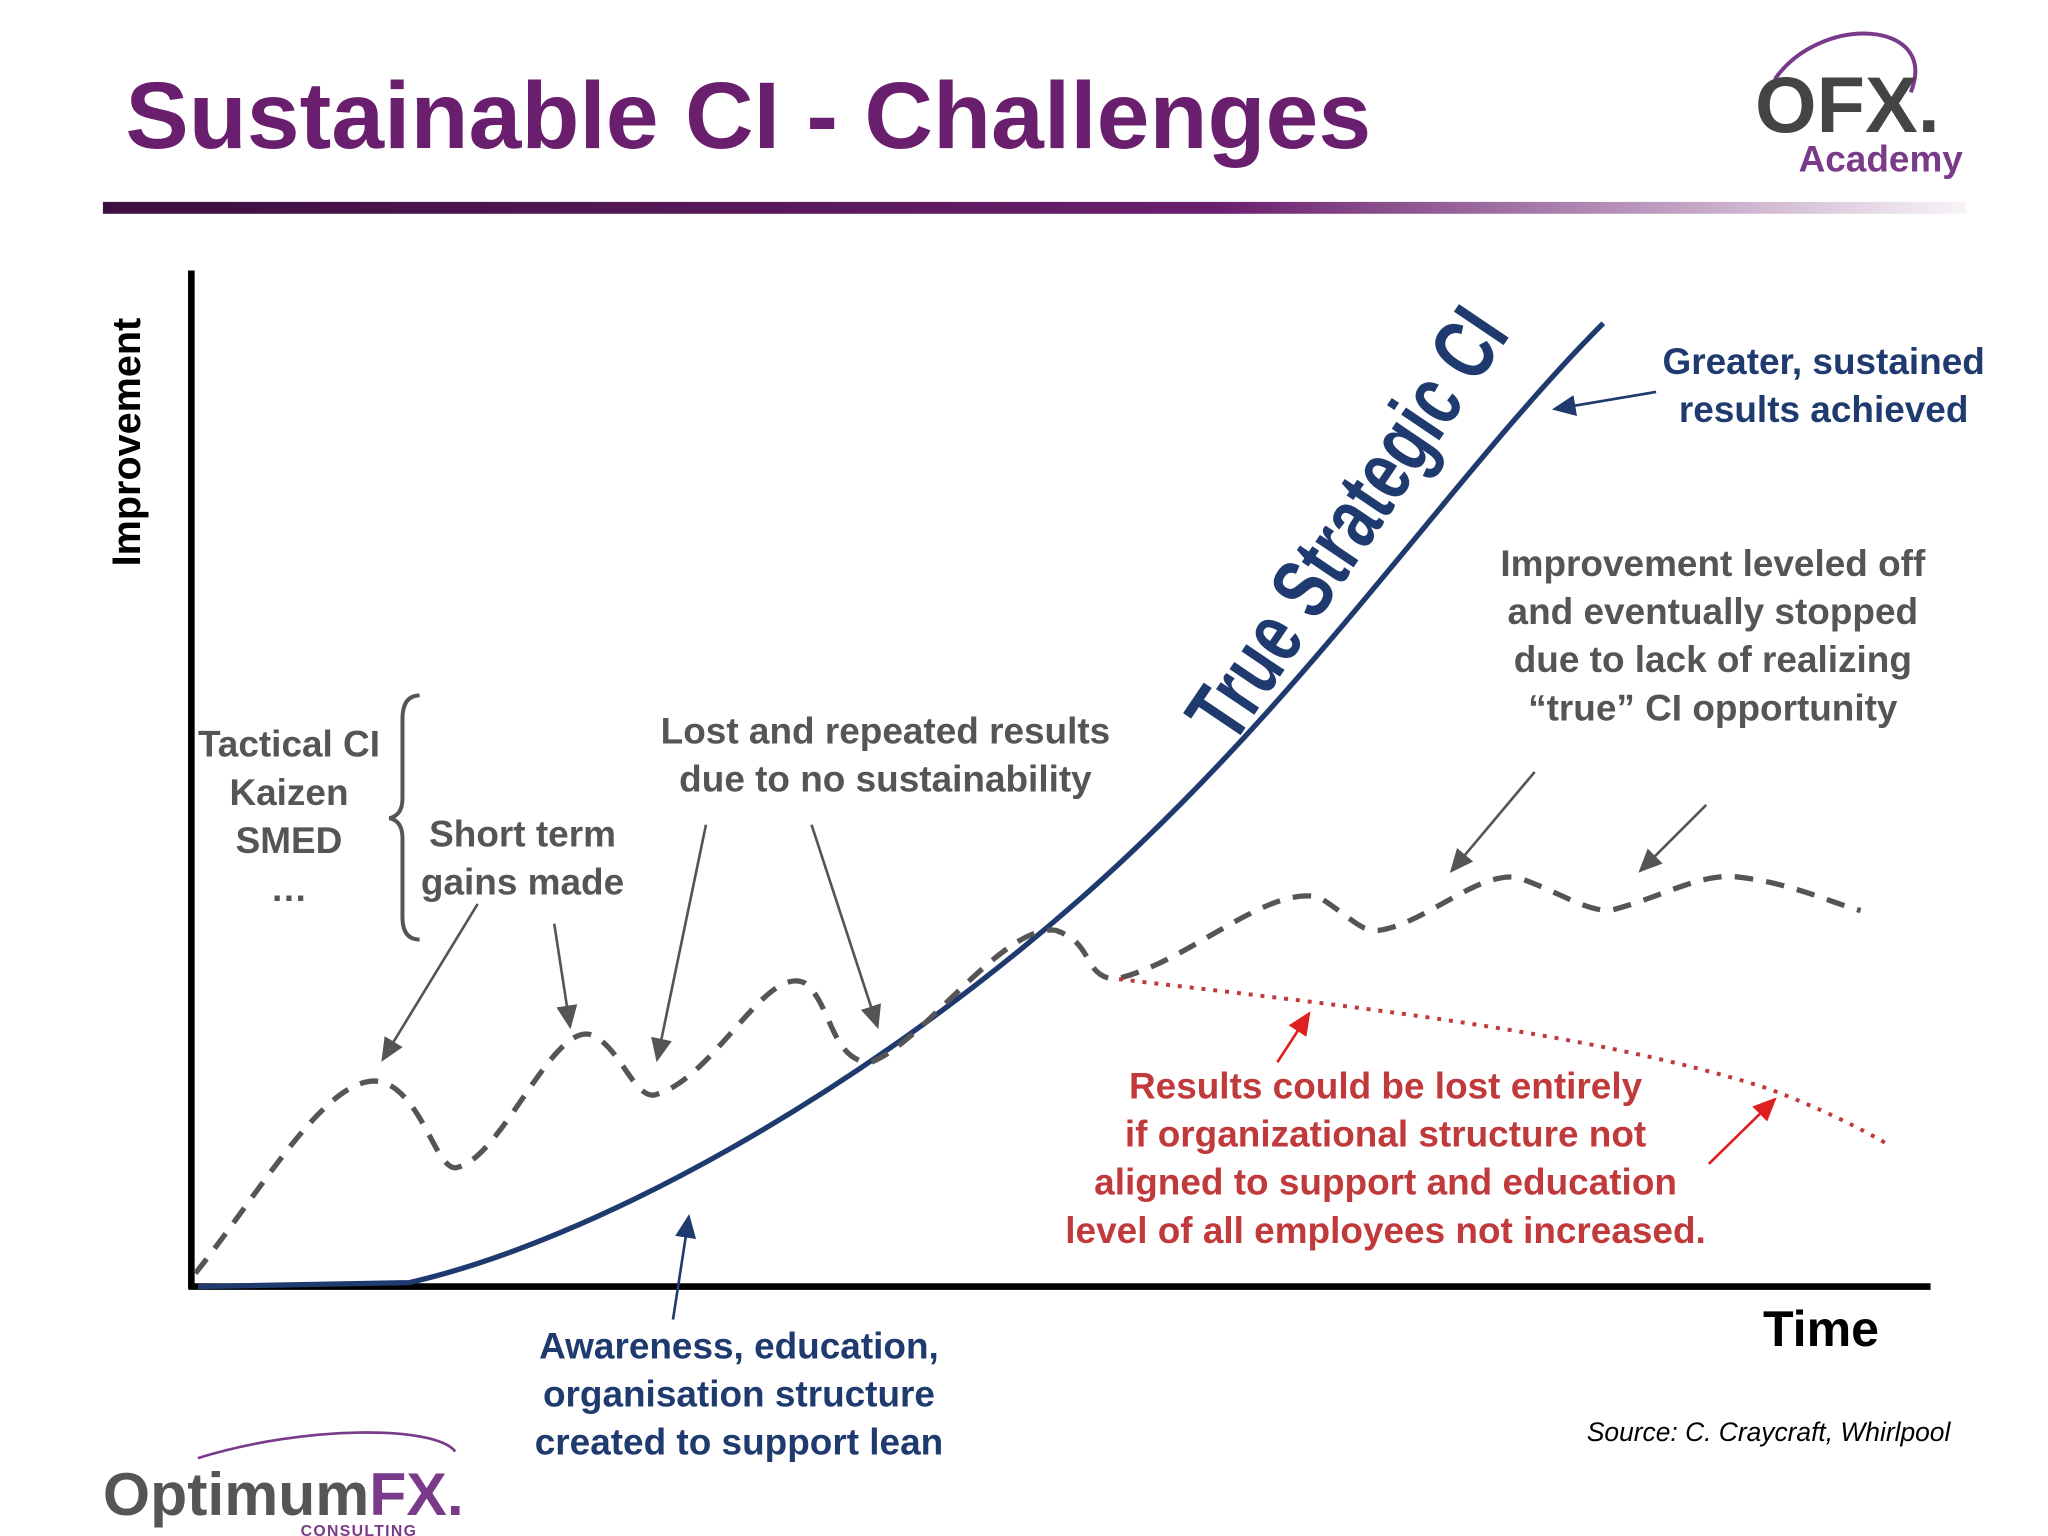 This screenshot has height=1536, width=2048. Describe the element at coordinates (1385, 1230) in the screenshot. I see `annotation-line: level of all employees not increased.` at that location.